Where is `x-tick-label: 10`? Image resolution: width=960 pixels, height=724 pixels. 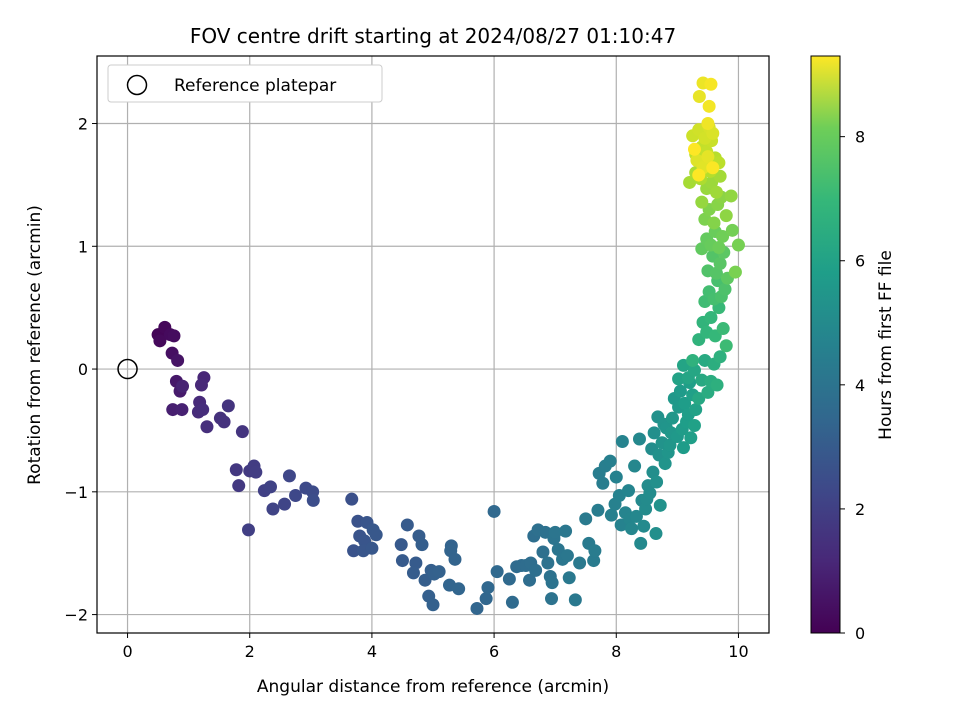 x-tick-label: 10 is located at coordinates (738, 651).